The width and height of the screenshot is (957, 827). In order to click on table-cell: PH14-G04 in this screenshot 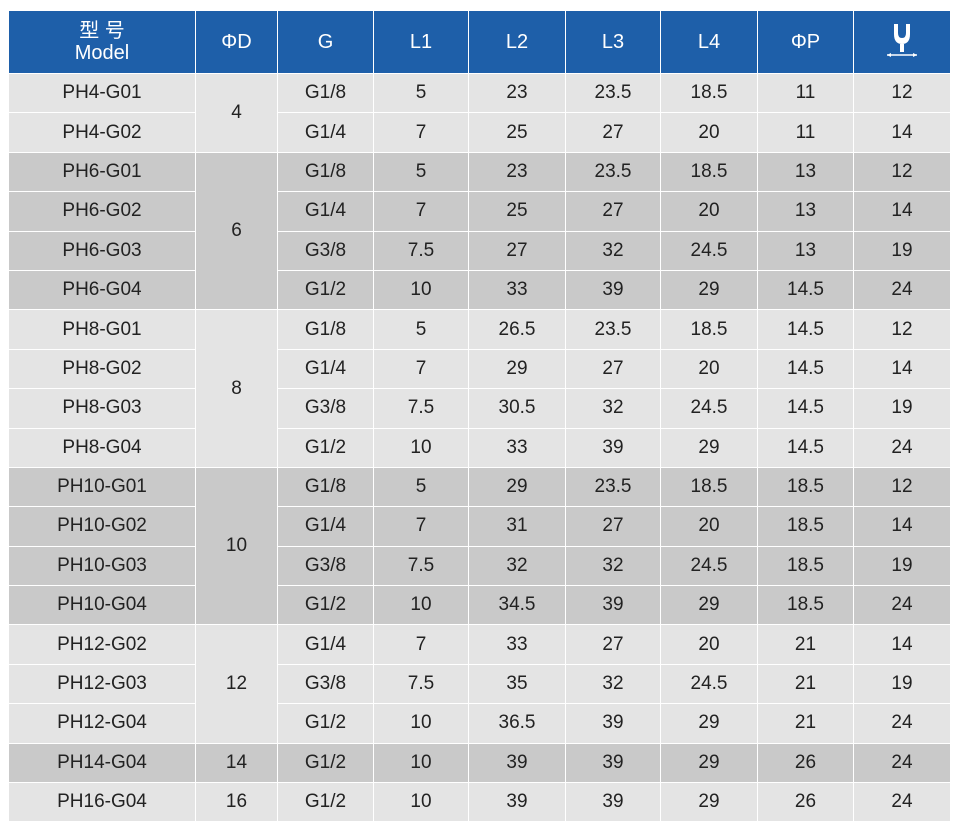, I will do `click(102, 763)`.